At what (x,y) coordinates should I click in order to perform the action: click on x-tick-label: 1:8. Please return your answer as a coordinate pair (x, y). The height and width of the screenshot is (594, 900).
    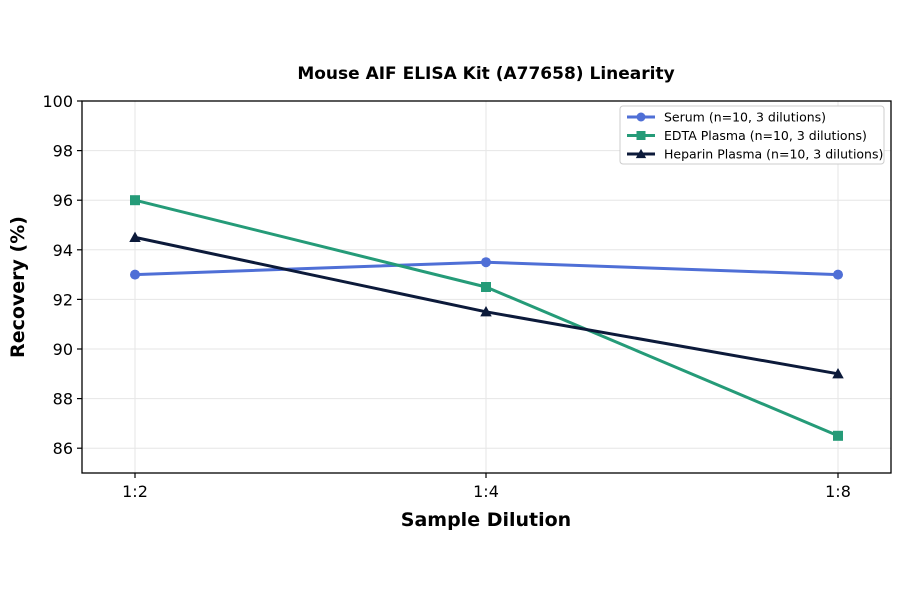
    Looking at the image, I should click on (838, 491).